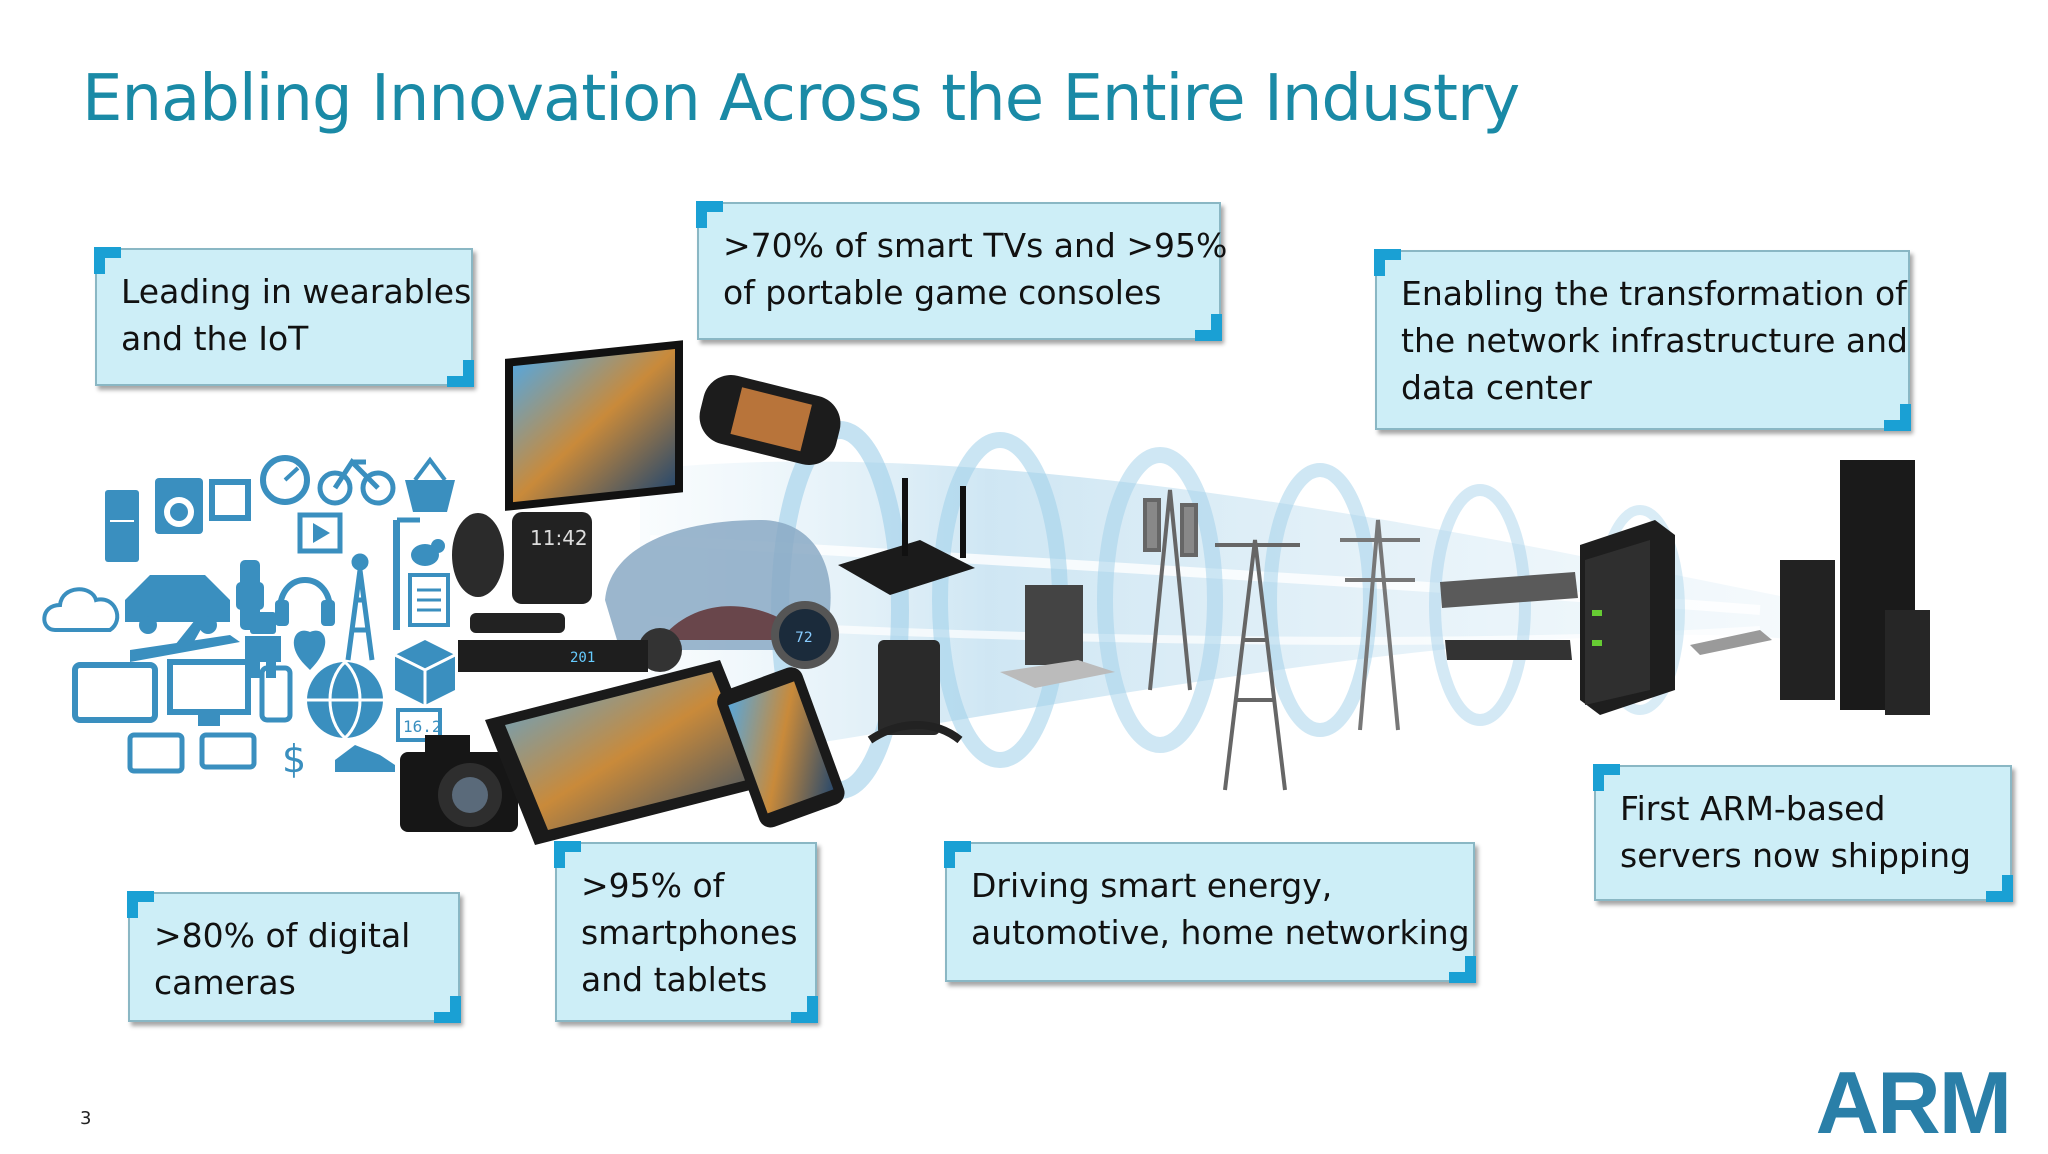  I want to click on callout-line: and tablets, so click(674, 979).